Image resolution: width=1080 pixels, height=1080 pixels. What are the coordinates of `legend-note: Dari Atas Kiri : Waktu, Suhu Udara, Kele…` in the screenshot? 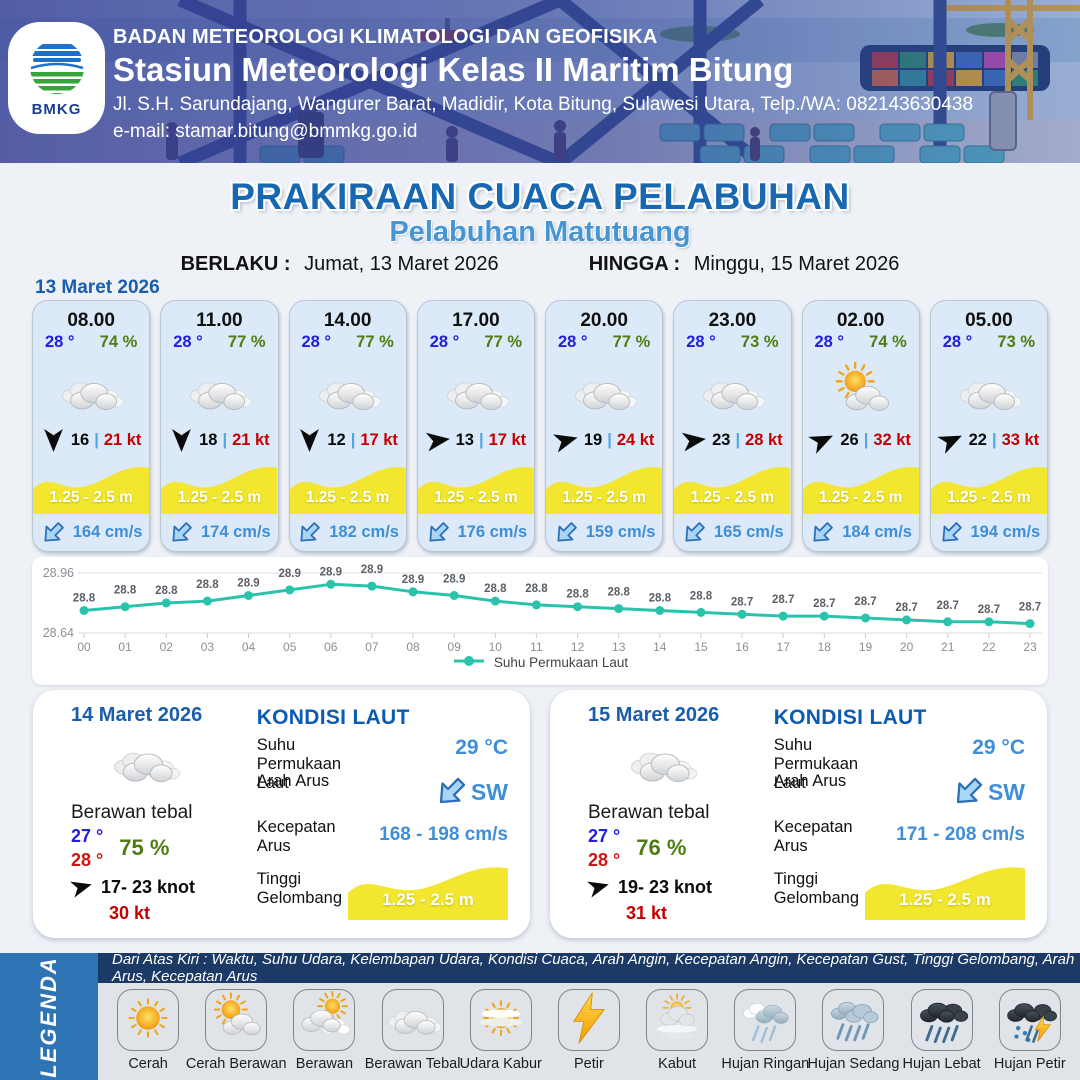 It's located at (593, 968).